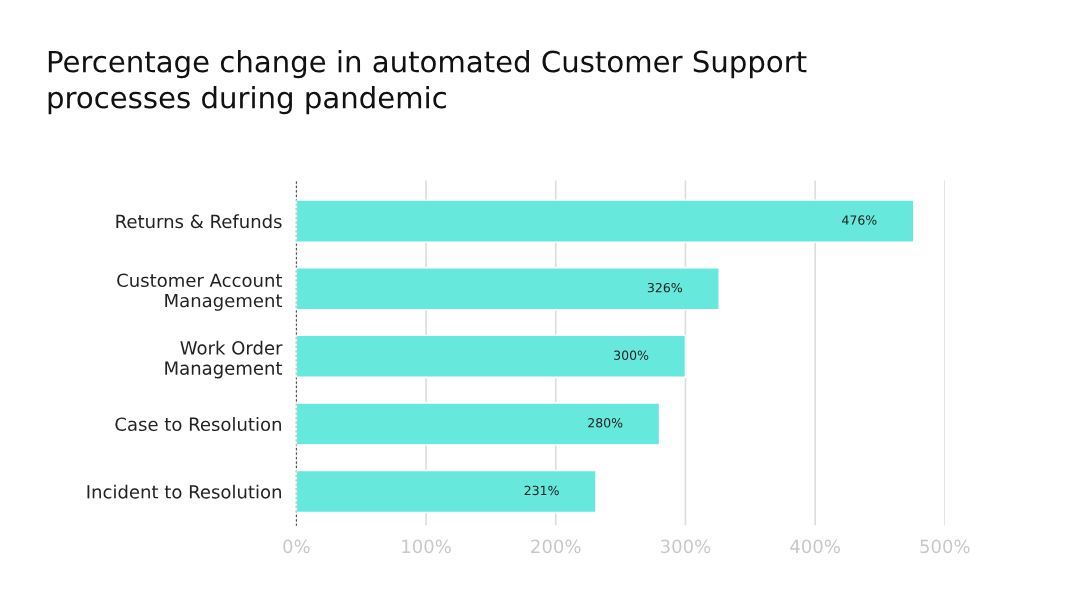  What do you see at coordinates (427, 82) in the screenshot?
I see `chart-title: Percentage change in automated Customer Support processes during pandemic` at bounding box center [427, 82].